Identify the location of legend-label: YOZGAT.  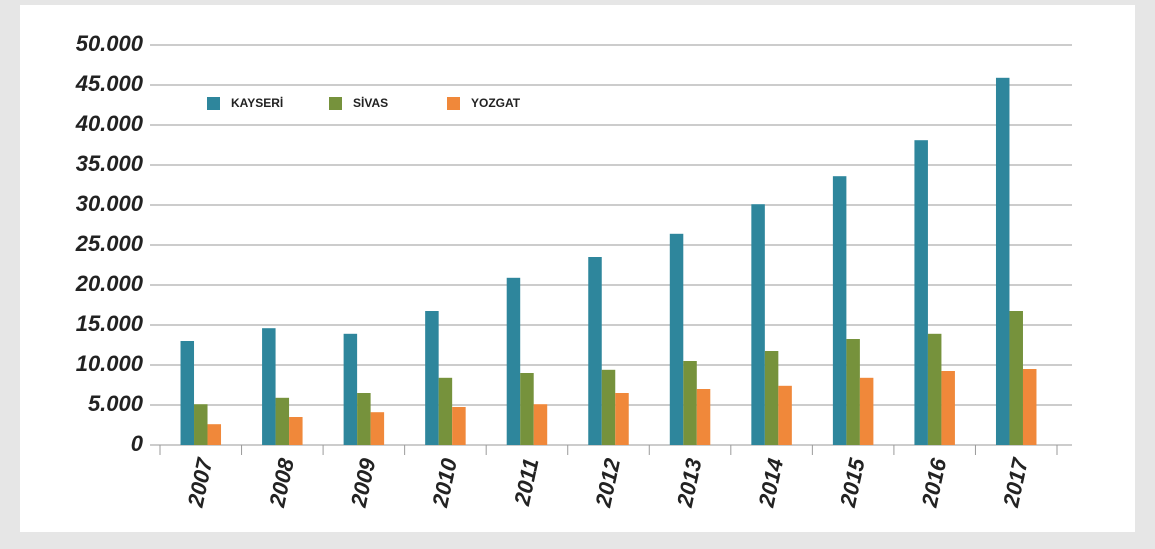
(496, 103).